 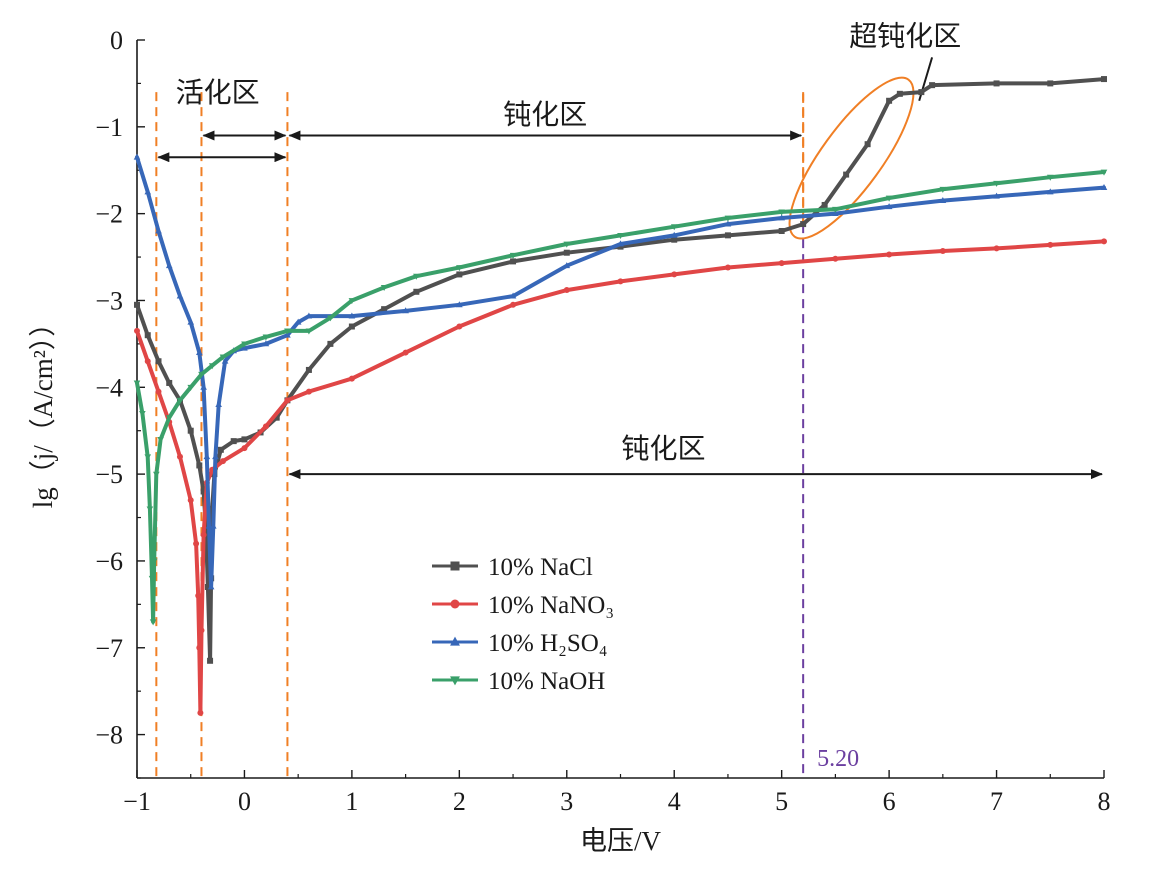 What do you see at coordinates (838, 759) in the screenshot?
I see `potential-marker-label: 5.20` at bounding box center [838, 759].